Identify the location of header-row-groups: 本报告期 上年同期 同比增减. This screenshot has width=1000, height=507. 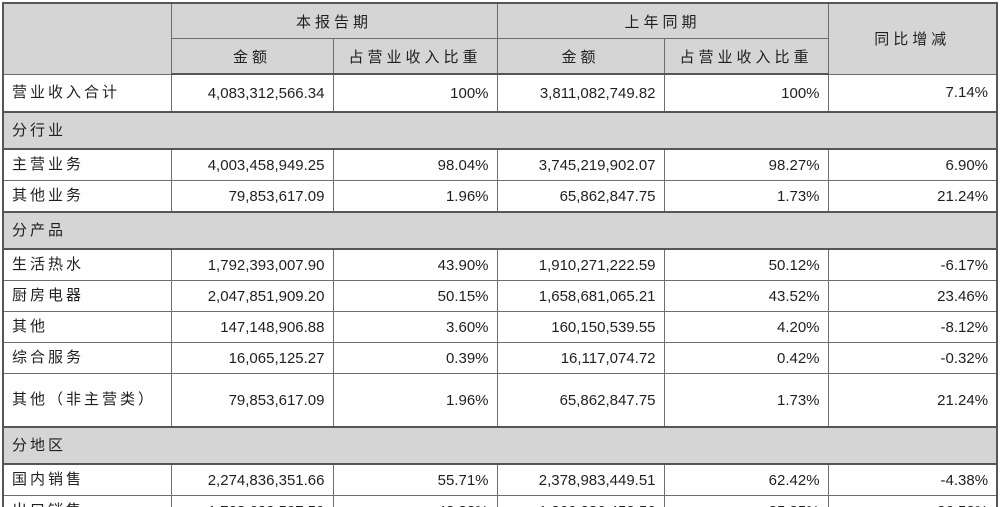
(500, 38).